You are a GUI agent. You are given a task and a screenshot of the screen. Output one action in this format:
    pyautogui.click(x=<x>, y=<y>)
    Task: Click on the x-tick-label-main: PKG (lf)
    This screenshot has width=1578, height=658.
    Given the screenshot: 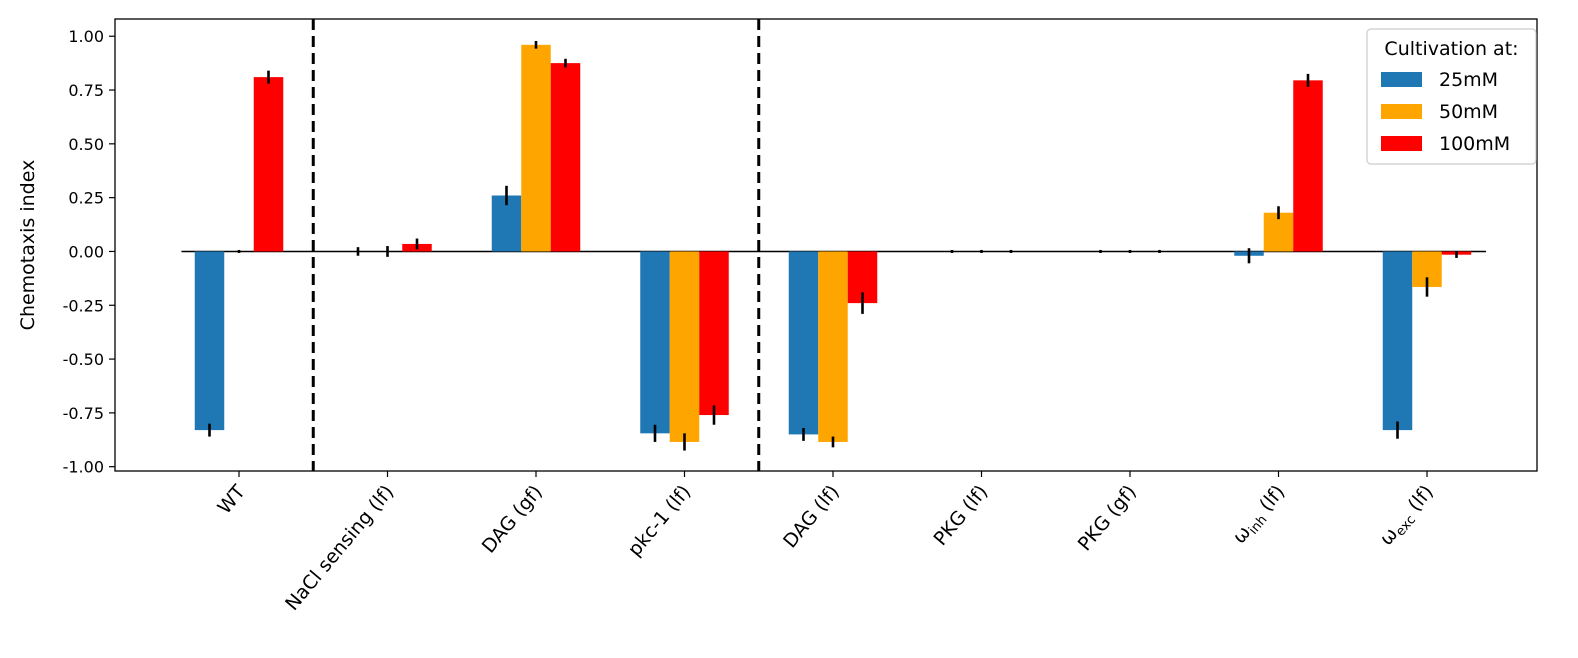 What is the action you would take?
    pyautogui.click(x=961, y=515)
    